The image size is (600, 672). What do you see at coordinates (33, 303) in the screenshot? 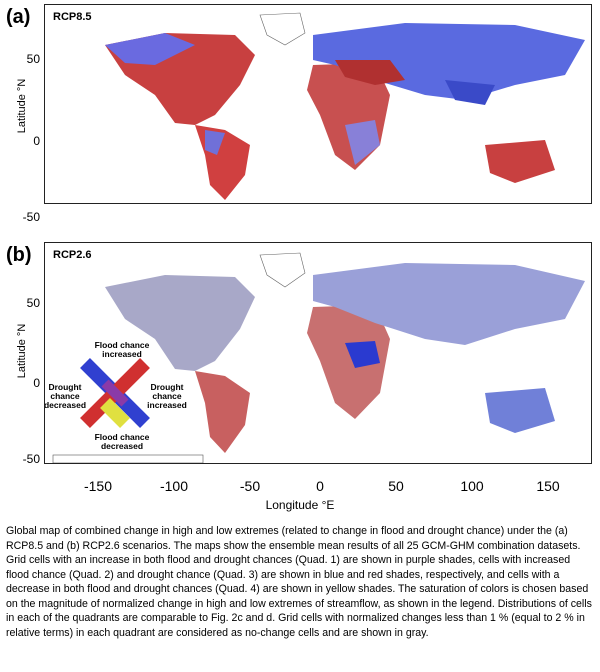
I see `ytick-b-50: 50` at bounding box center [33, 303].